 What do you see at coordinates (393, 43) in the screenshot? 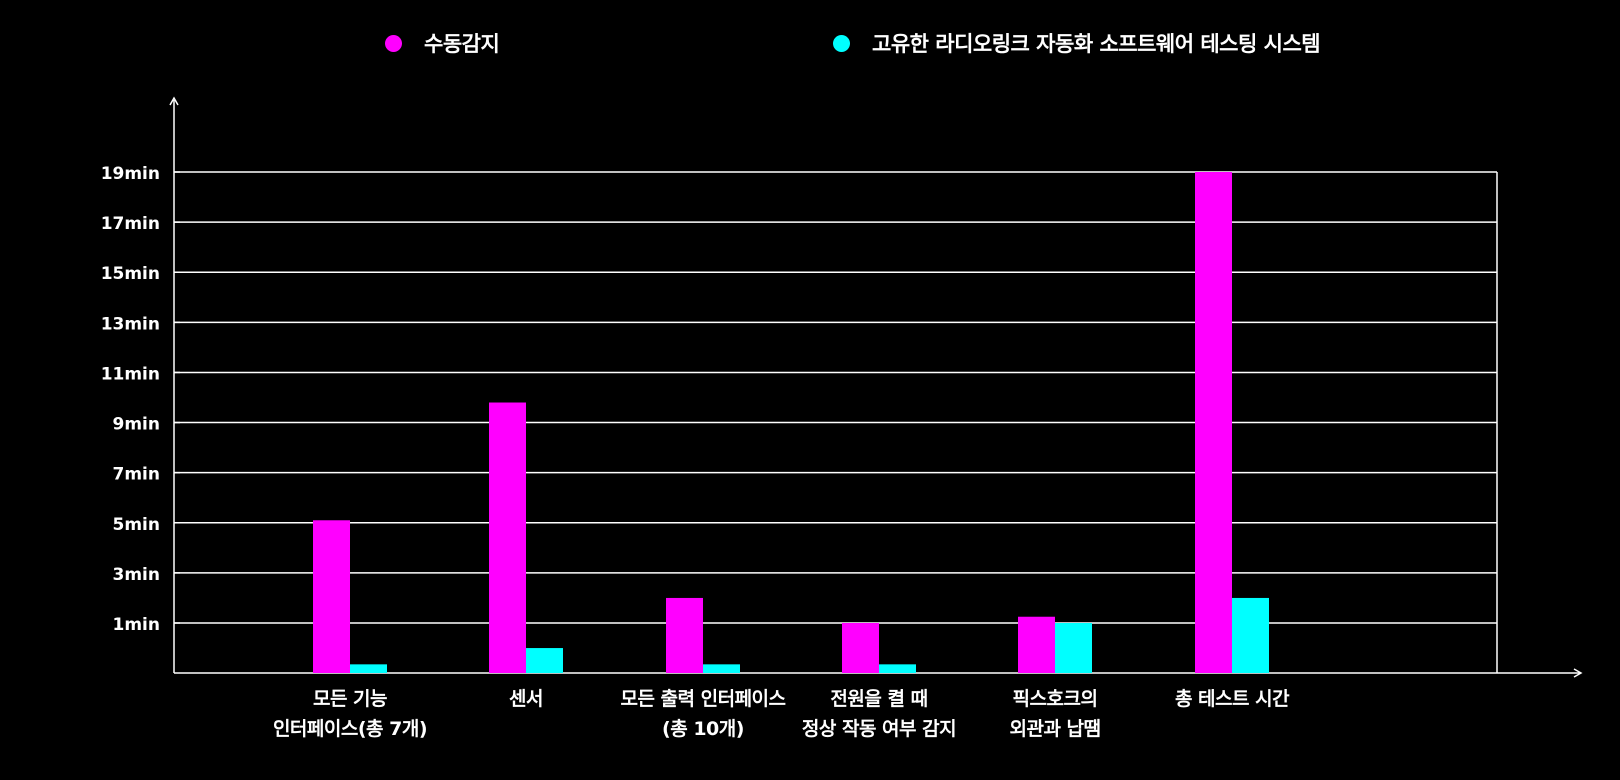
I see `legend-swatch-manual` at bounding box center [393, 43].